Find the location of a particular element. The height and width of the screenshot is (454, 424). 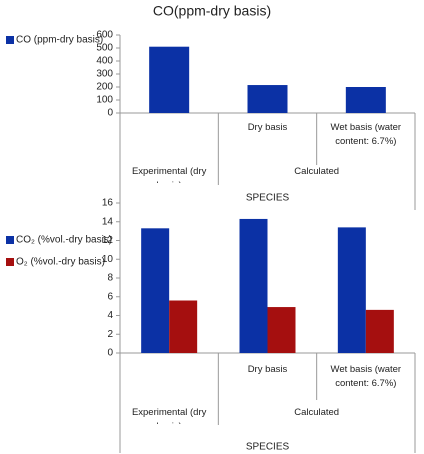

legend-label: CO₂ (%vol.-dry basis) is located at coordinates (64, 240).